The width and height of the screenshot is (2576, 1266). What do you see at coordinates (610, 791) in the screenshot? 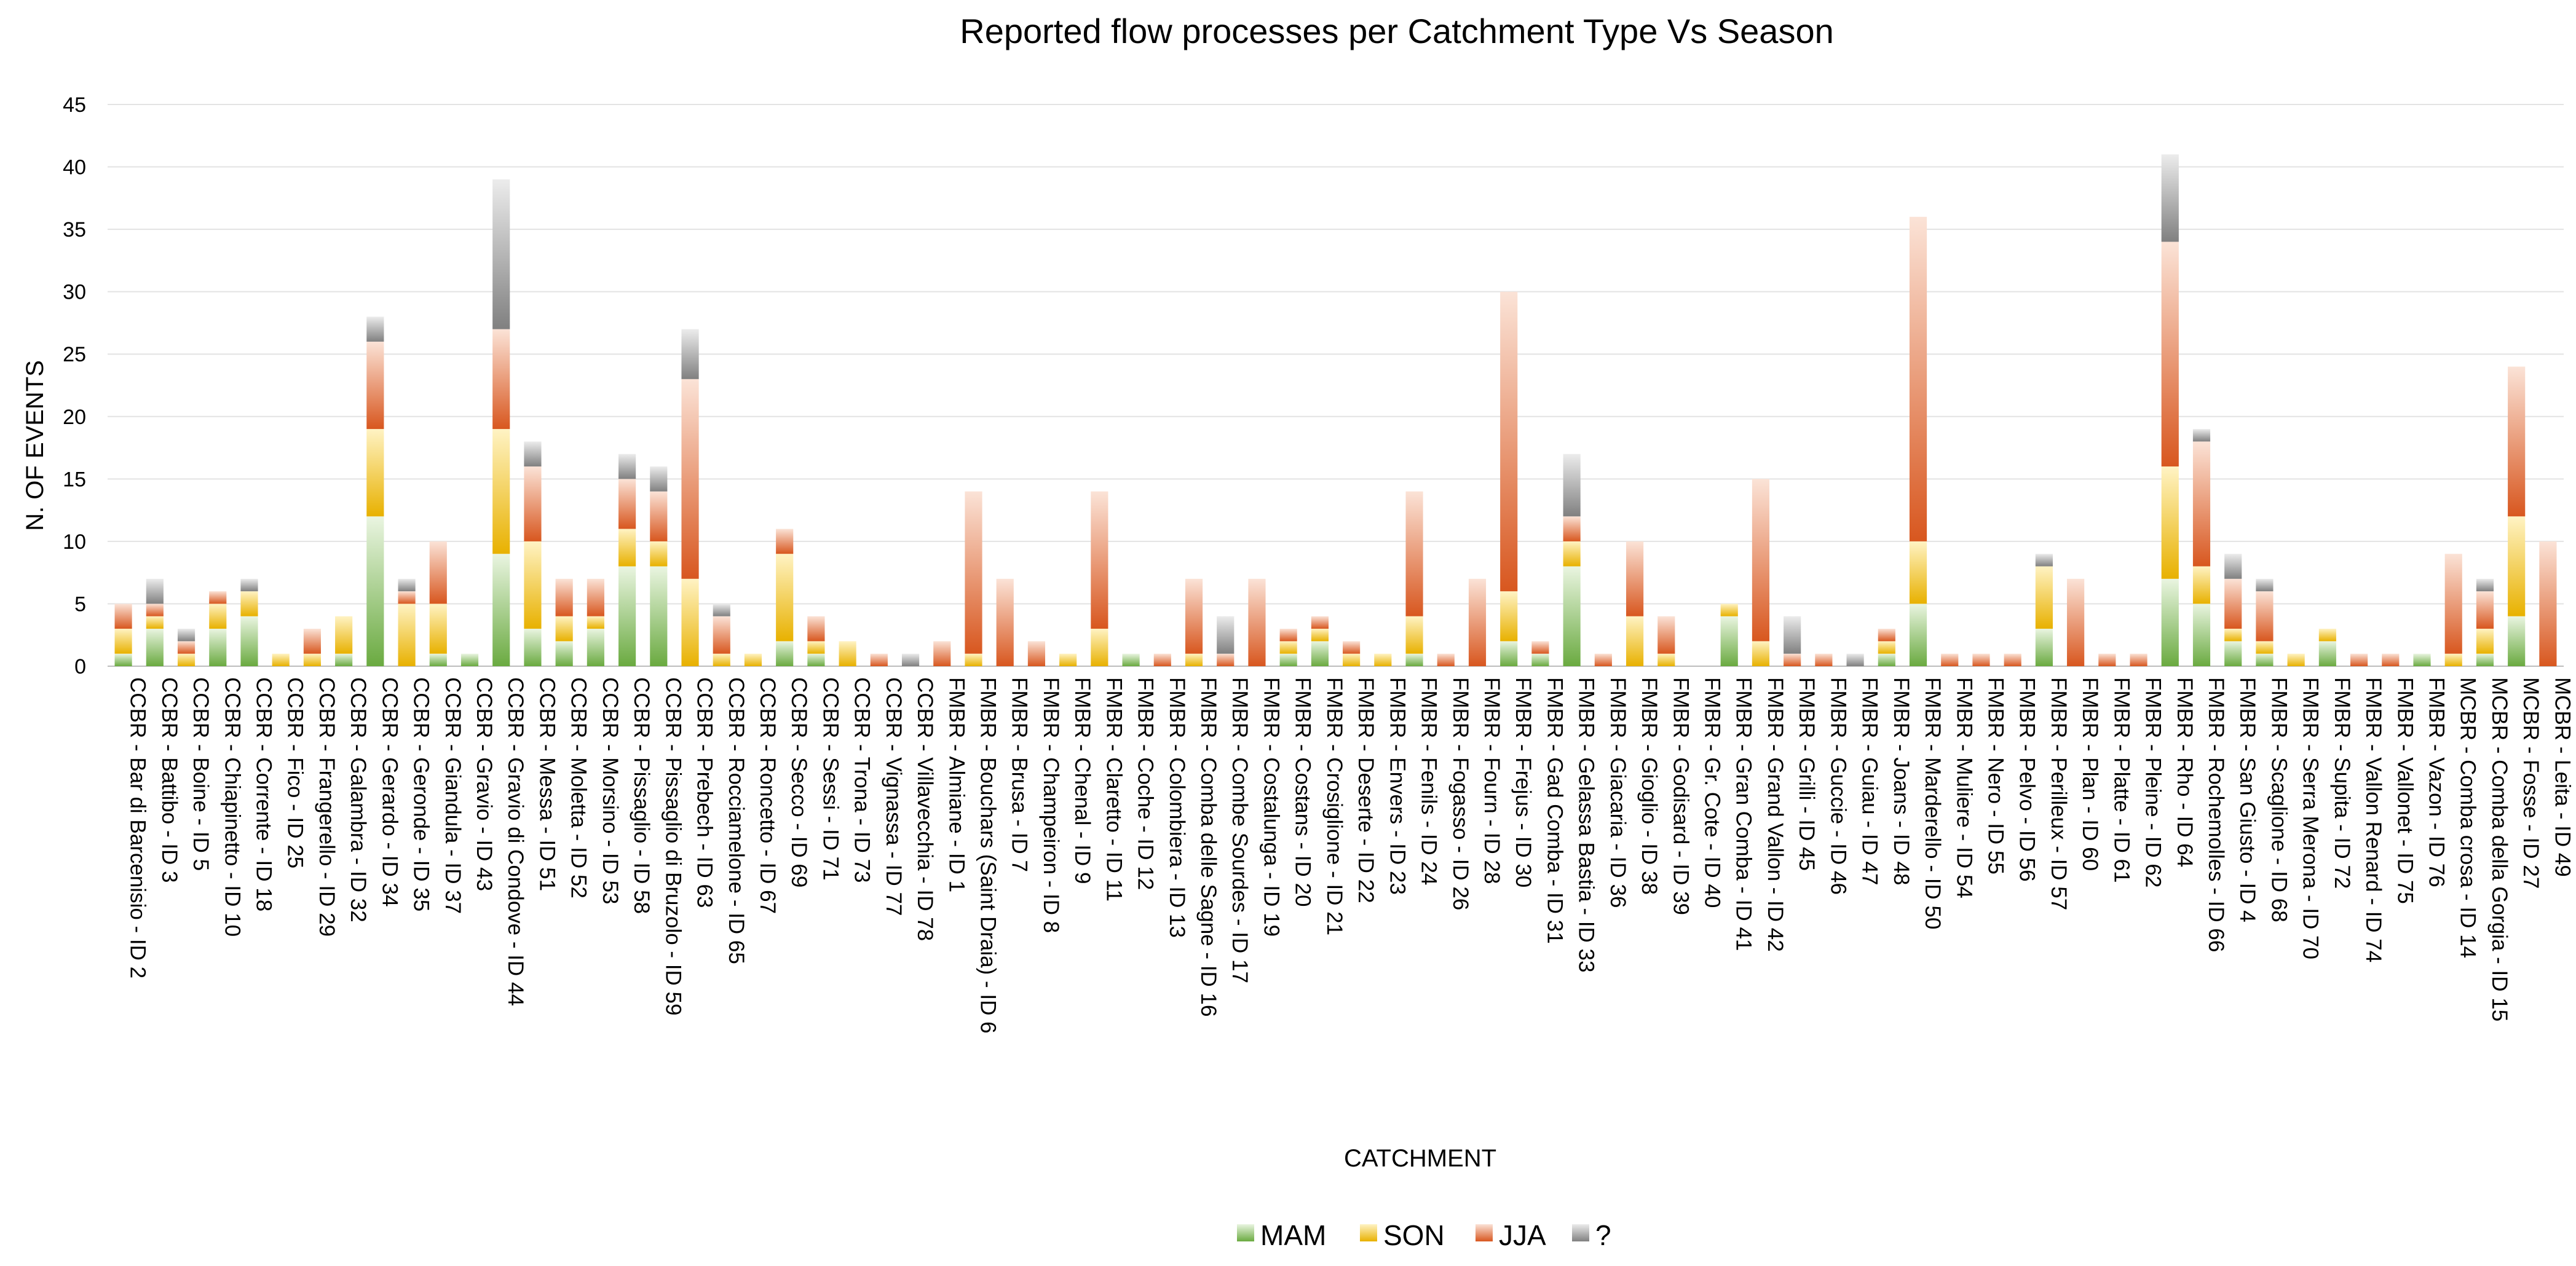
I see `x-tick-label: CCBR - Morsino - ID 53` at bounding box center [610, 791].